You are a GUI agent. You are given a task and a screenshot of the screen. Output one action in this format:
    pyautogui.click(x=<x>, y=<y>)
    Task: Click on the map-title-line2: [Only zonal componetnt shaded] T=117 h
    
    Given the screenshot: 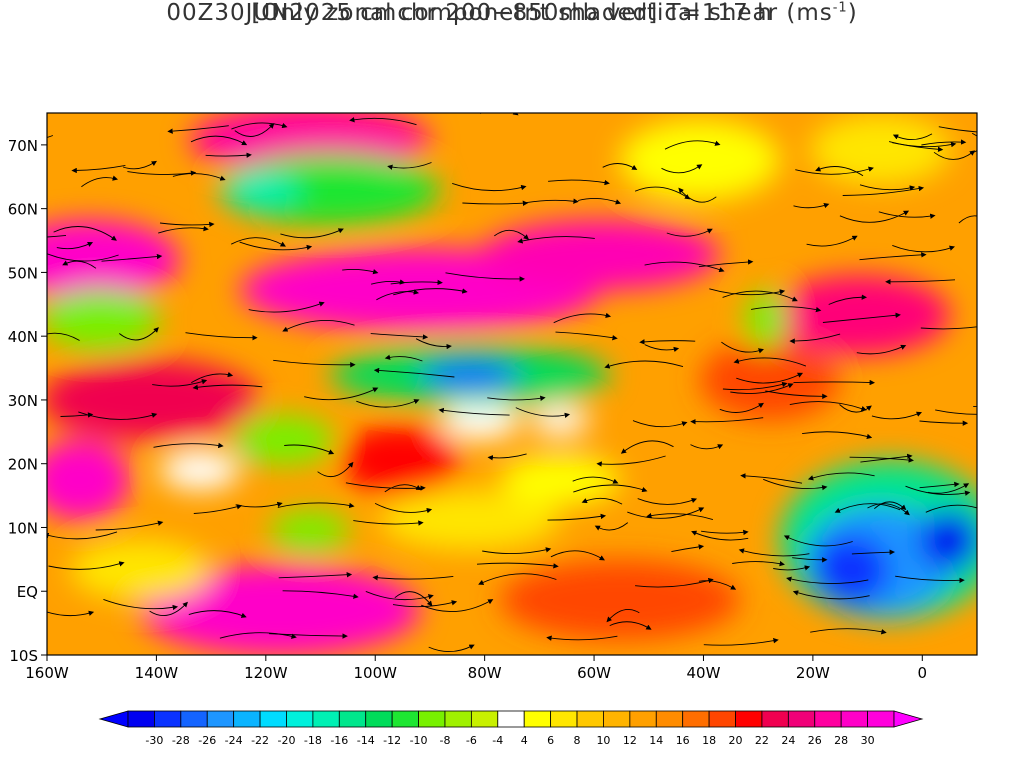 What is the action you would take?
    pyautogui.click(x=512, y=13)
    